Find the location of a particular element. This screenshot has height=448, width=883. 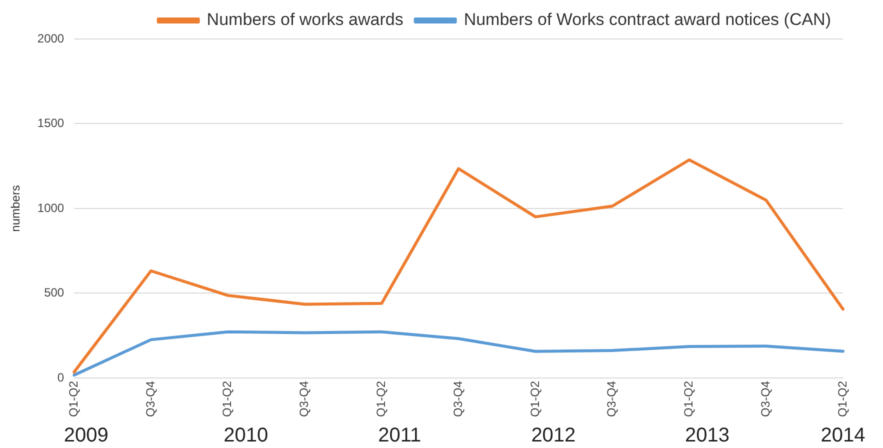

y-axis-title: numbers is located at coordinates (15, 208).